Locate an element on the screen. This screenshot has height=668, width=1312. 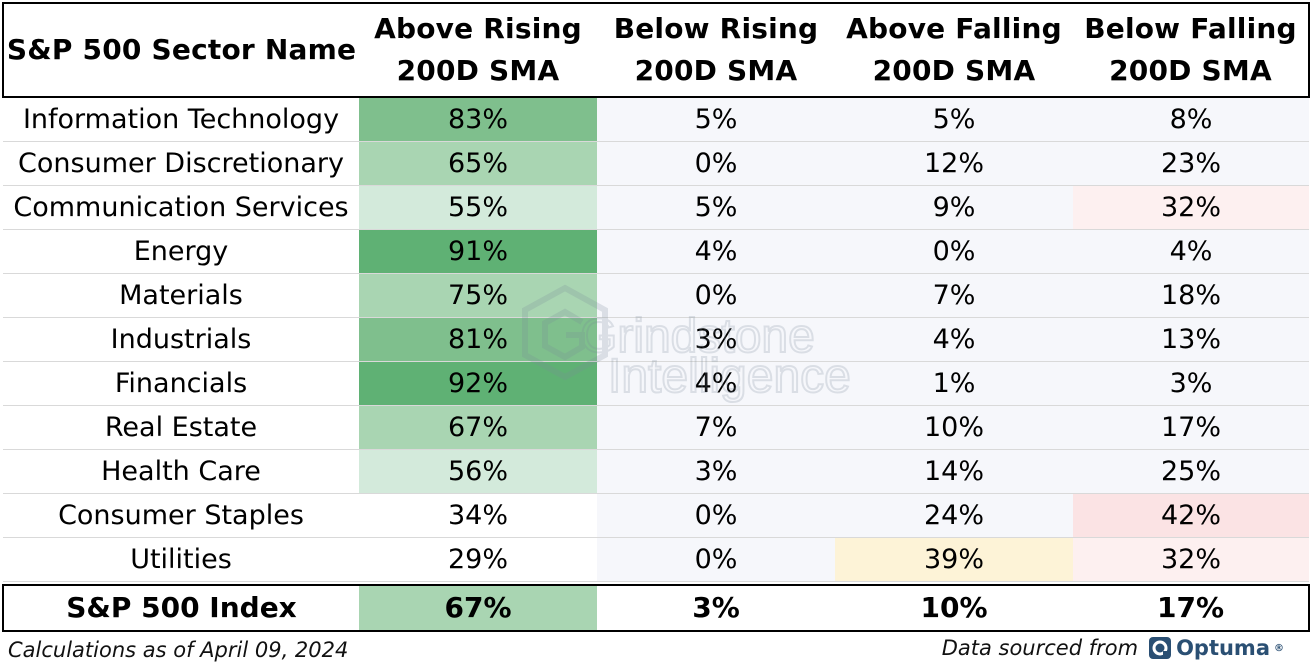
table-row: Financials 92% 4% 1% 3% is located at coordinates (656, 383).